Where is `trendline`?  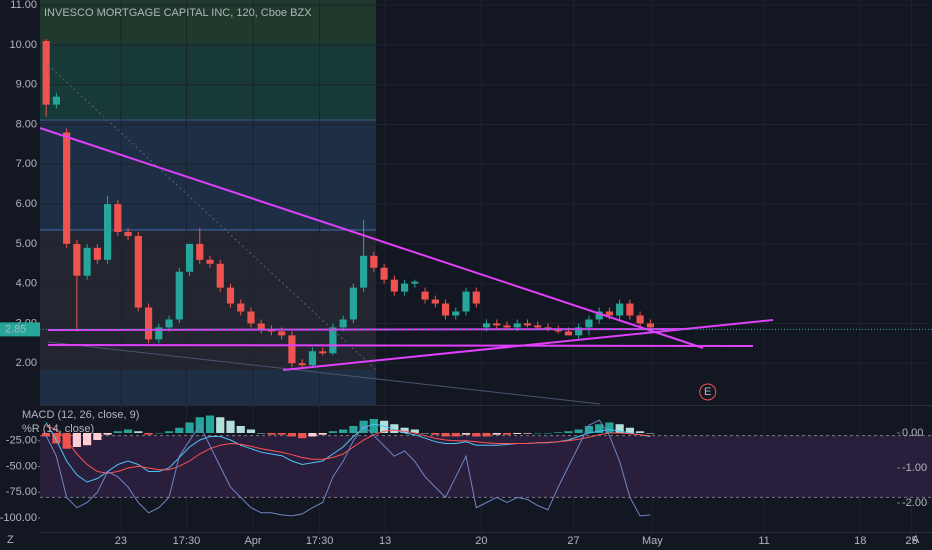 trendline is located at coordinates (400, 345).